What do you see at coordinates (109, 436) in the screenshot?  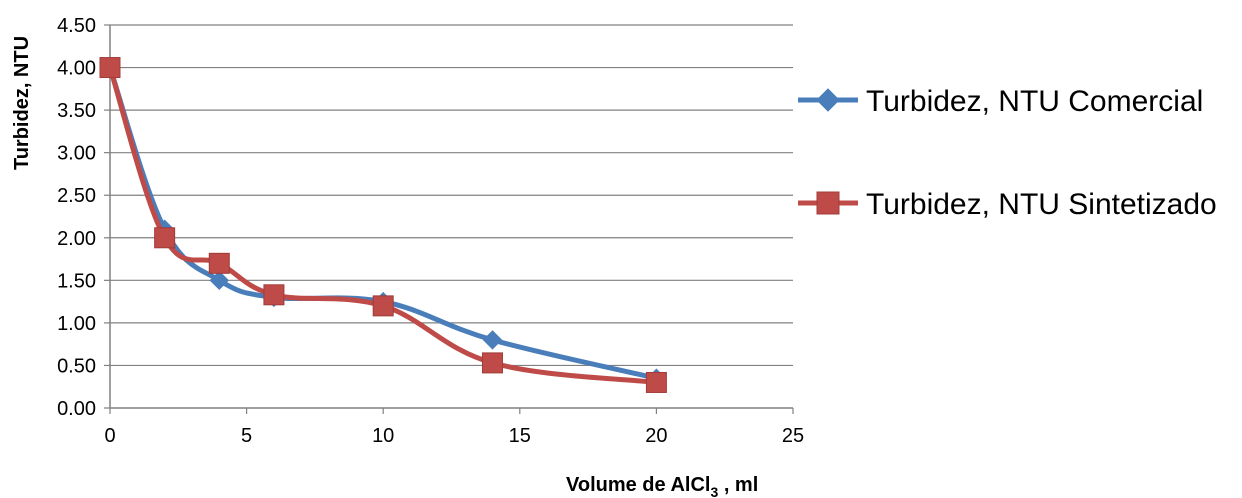 I see `x-tick-label: 0` at bounding box center [109, 436].